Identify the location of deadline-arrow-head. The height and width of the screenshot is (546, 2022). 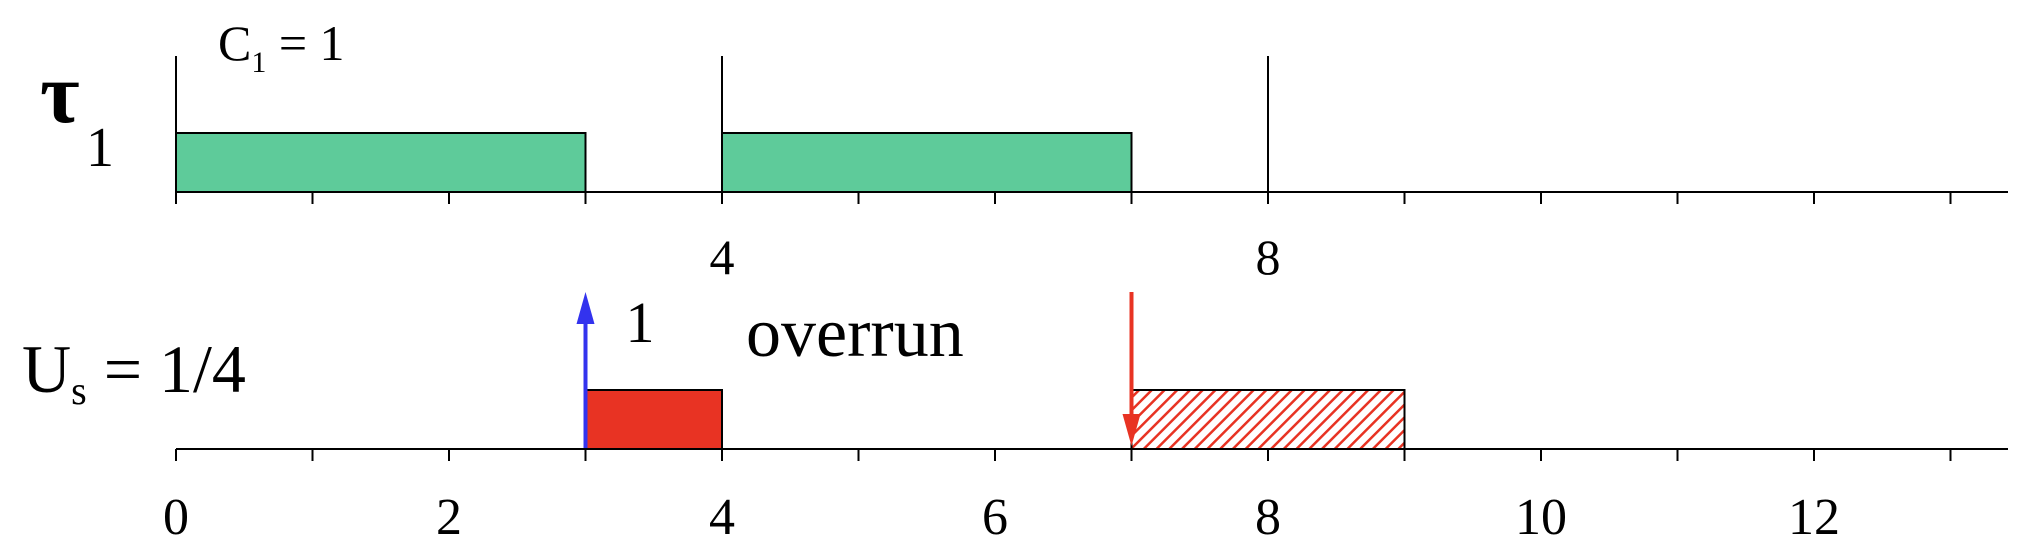
(1131, 430).